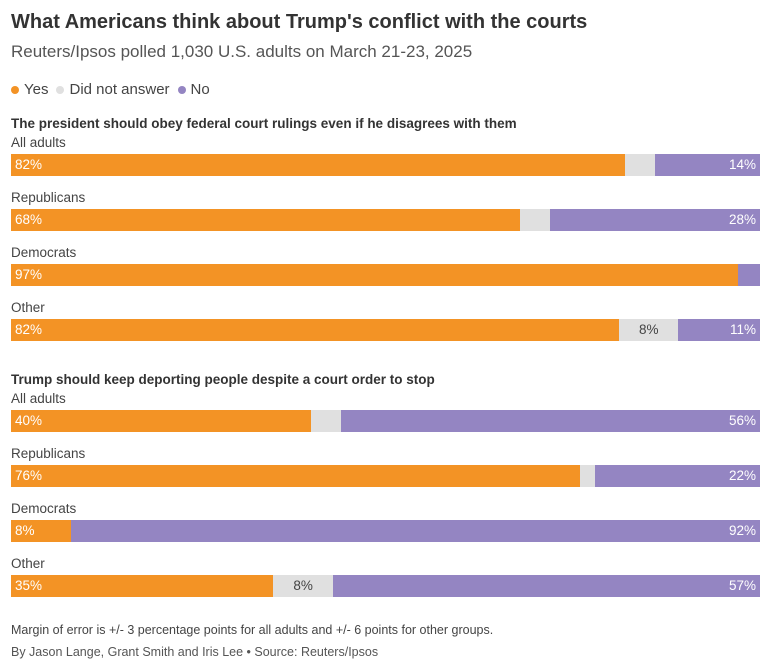  Describe the element at coordinates (742, 530) in the screenshot. I see `data-label: 92%` at that location.